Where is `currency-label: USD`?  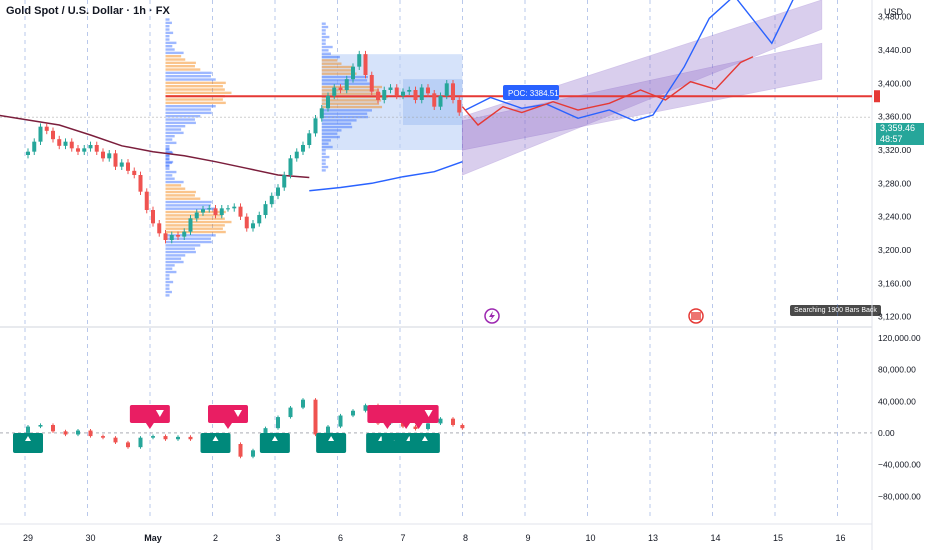
currency-label: USD is located at coordinates (894, 12).